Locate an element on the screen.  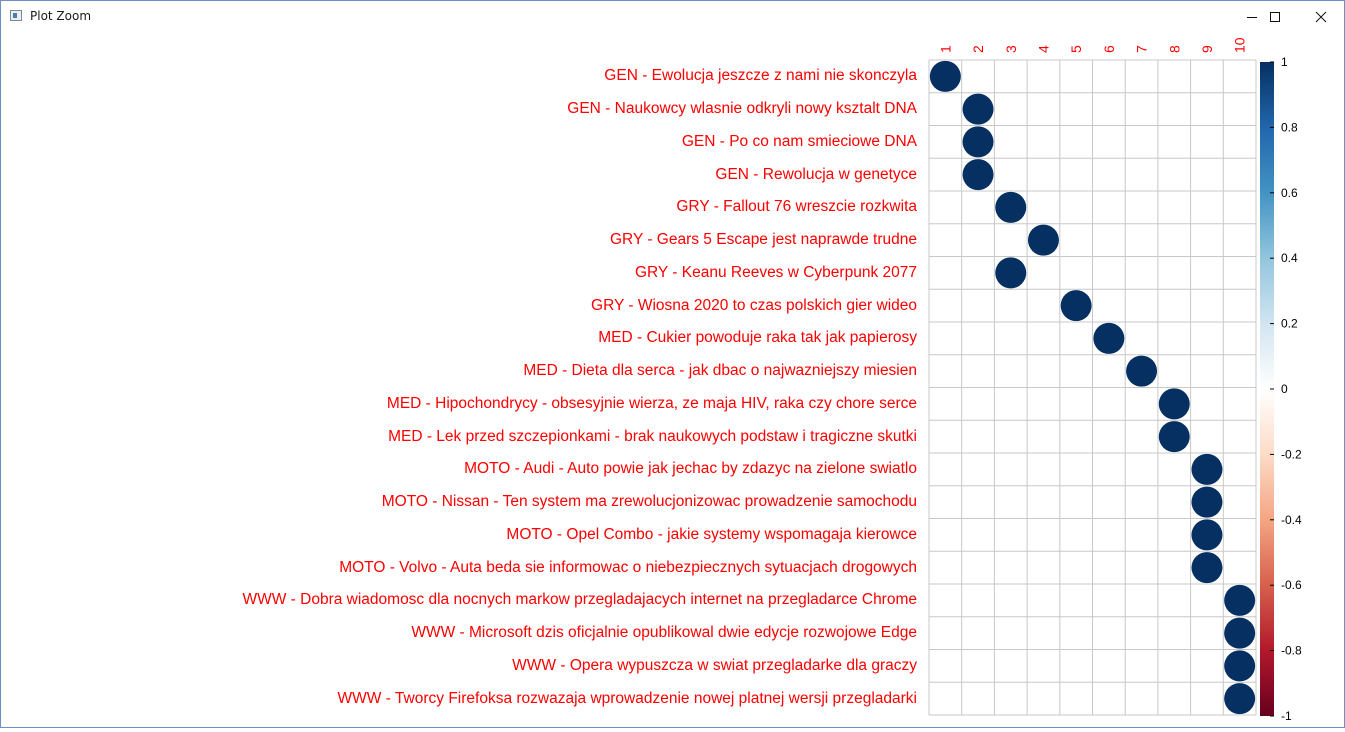
minimize-button is located at coordinates (1252, 16).